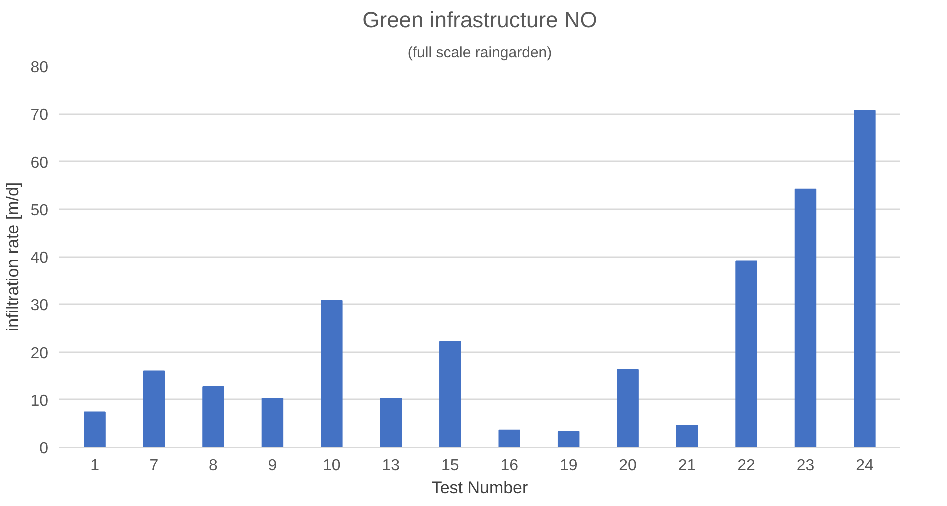 The height and width of the screenshot is (506, 947). Describe the element at coordinates (747, 466) in the screenshot. I see `x-tick-label: 22` at that location.